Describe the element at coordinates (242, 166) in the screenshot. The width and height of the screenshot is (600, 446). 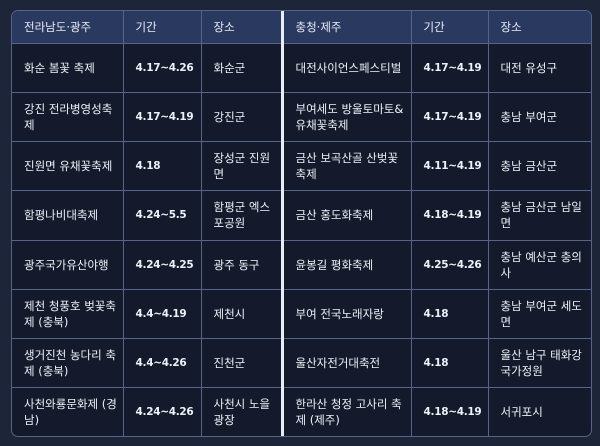
I see `cell-place: 장성군 진원면` at that location.